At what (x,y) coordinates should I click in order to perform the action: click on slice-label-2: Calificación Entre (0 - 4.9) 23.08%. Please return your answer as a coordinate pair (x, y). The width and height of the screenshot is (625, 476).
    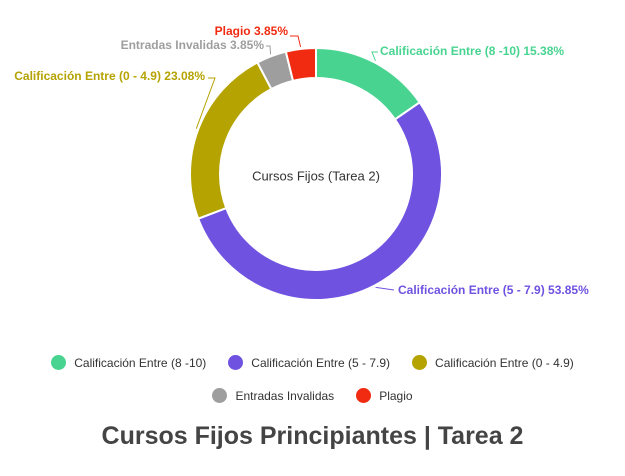
    Looking at the image, I should click on (109, 76).